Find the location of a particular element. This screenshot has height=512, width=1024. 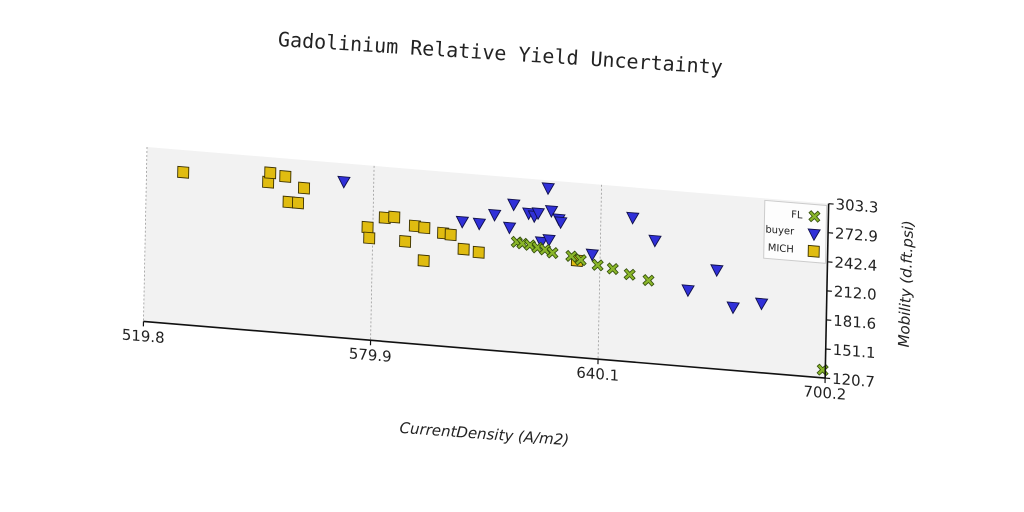

x-tick-label: 700.2 is located at coordinates (824, 393).